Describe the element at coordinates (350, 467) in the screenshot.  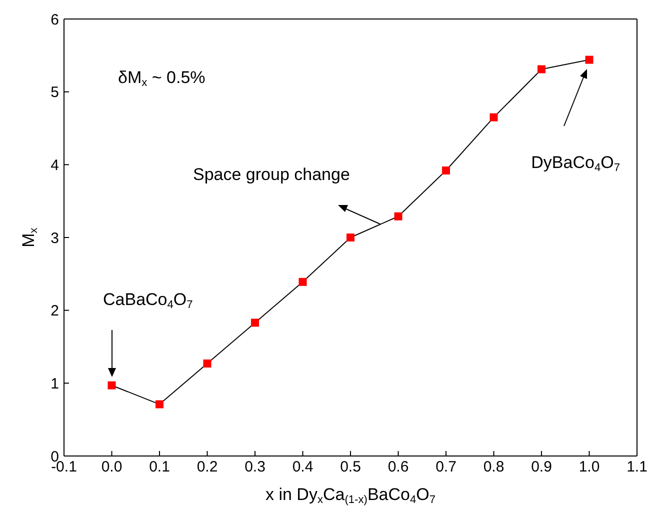
I see `x-tick-label: 0.5` at that location.